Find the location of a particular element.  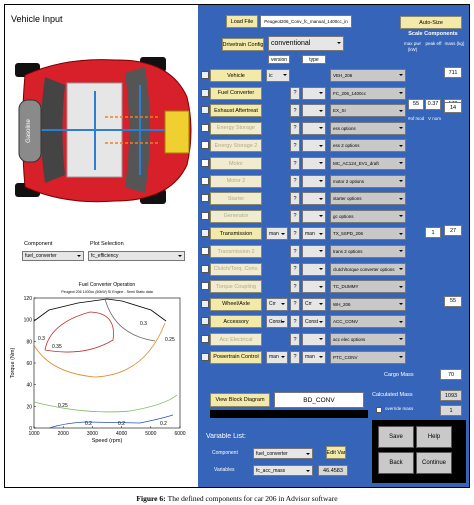

component-button: Wheel/Axle is located at coordinates (236, 304).